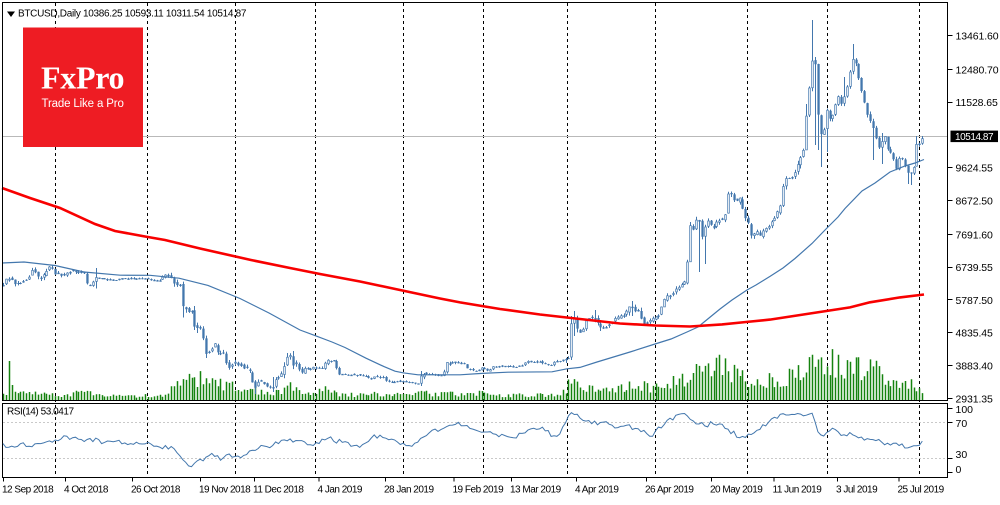 This screenshot has height=505, width=1000. What do you see at coordinates (977, 70) in the screenshot?
I see `svg-text: 12480.70` at bounding box center [977, 70].